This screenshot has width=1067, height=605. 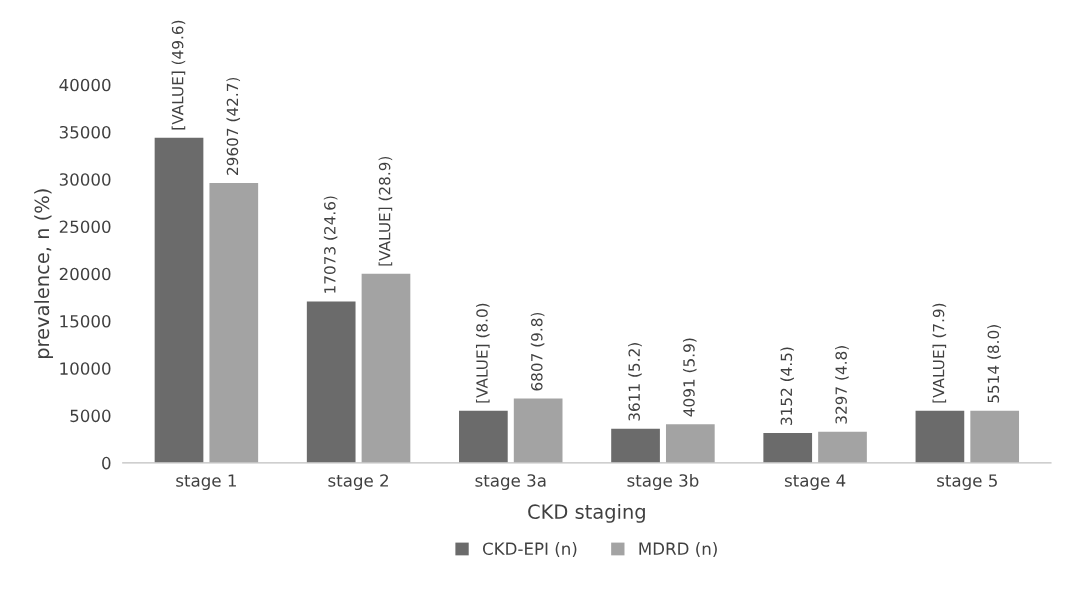 What do you see at coordinates (663, 482) in the screenshot?
I see `x-tick-label: stage 3b` at bounding box center [663, 482].